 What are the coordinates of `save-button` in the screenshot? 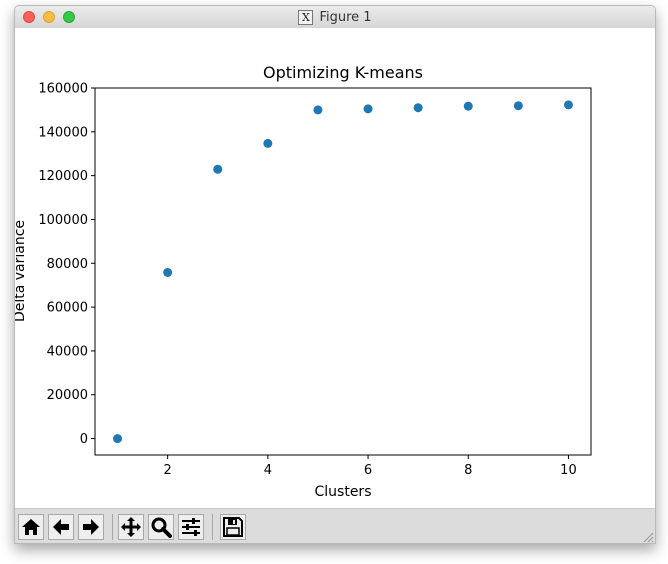 It's located at (233, 527).